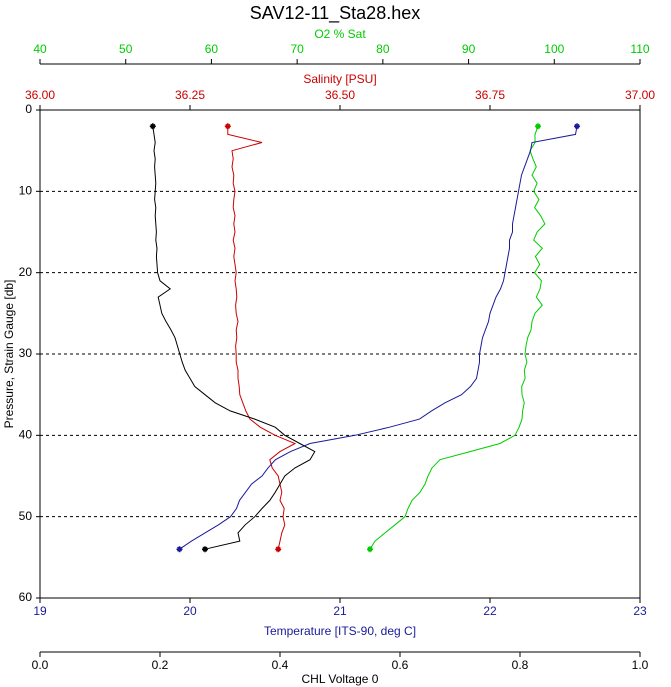 The image size is (671, 687). I want to click on x-tick-label: 1.0, so click(640, 665).